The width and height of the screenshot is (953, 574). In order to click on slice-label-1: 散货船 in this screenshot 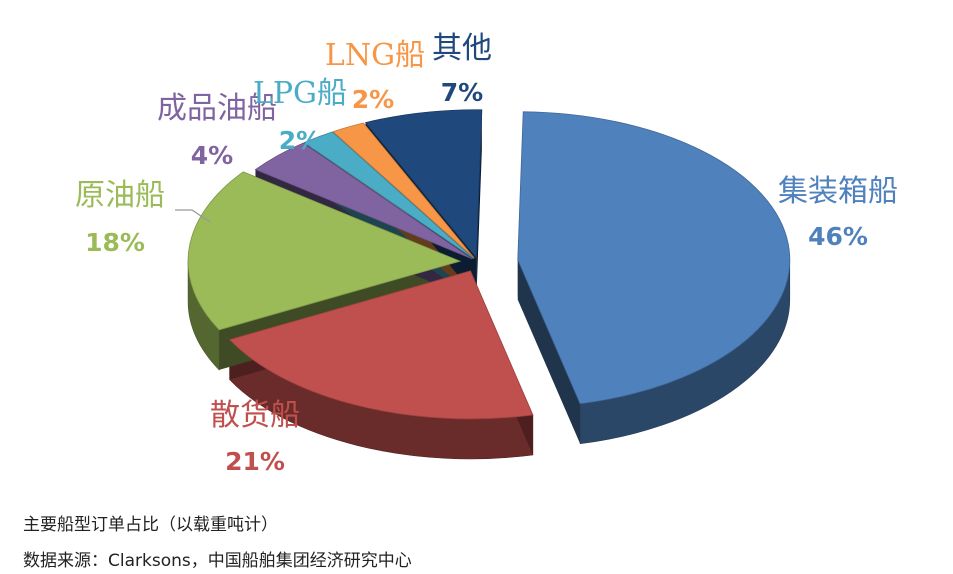, I will do `click(255, 415)`.